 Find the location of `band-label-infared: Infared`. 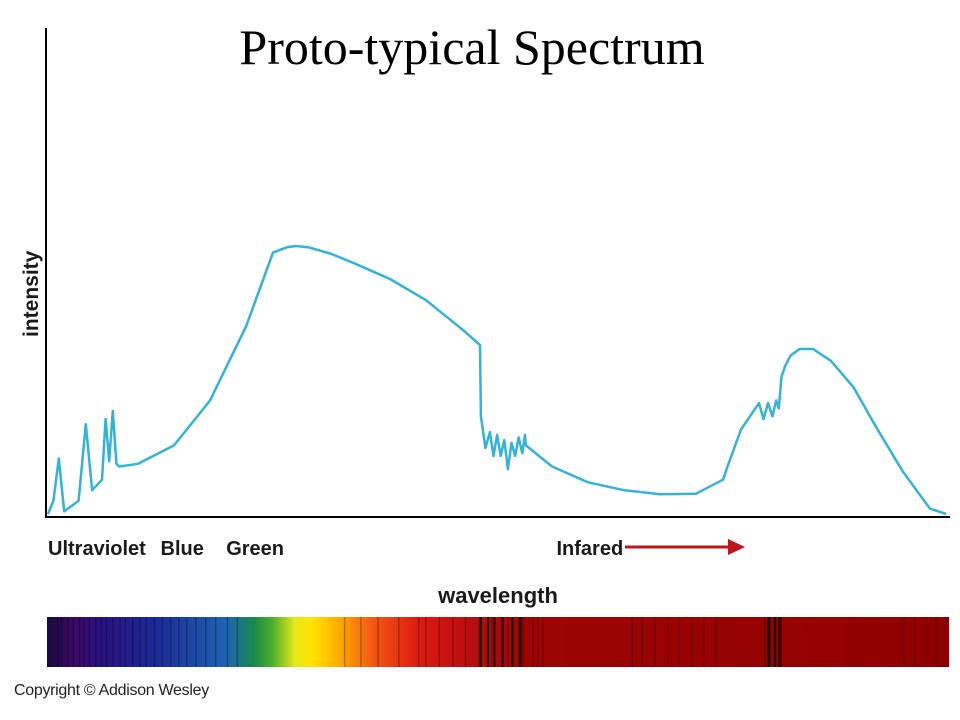

band-label-infared: Infared is located at coordinates (590, 549).